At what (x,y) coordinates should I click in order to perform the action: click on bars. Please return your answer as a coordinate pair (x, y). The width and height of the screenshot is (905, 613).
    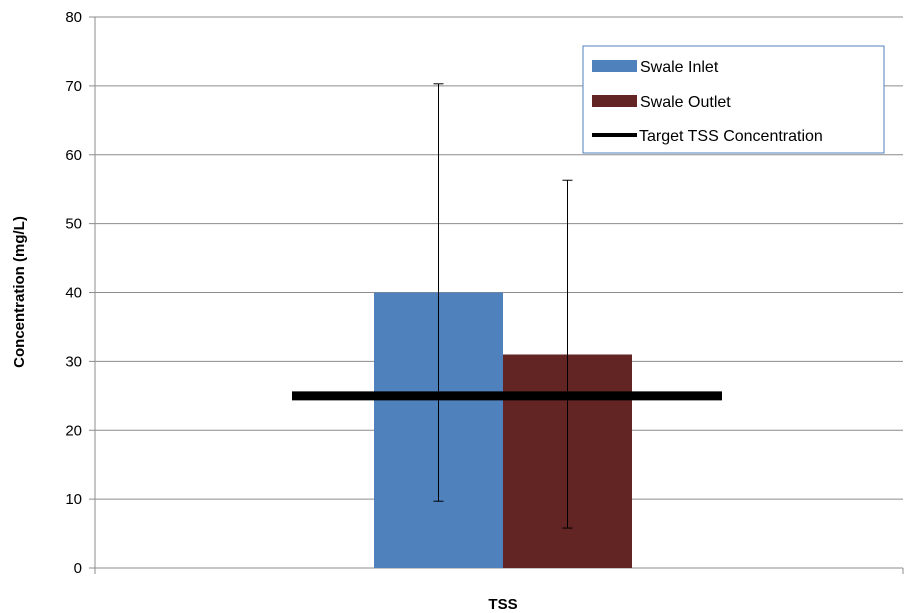
    Looking at the image, I should click on (503, 430).